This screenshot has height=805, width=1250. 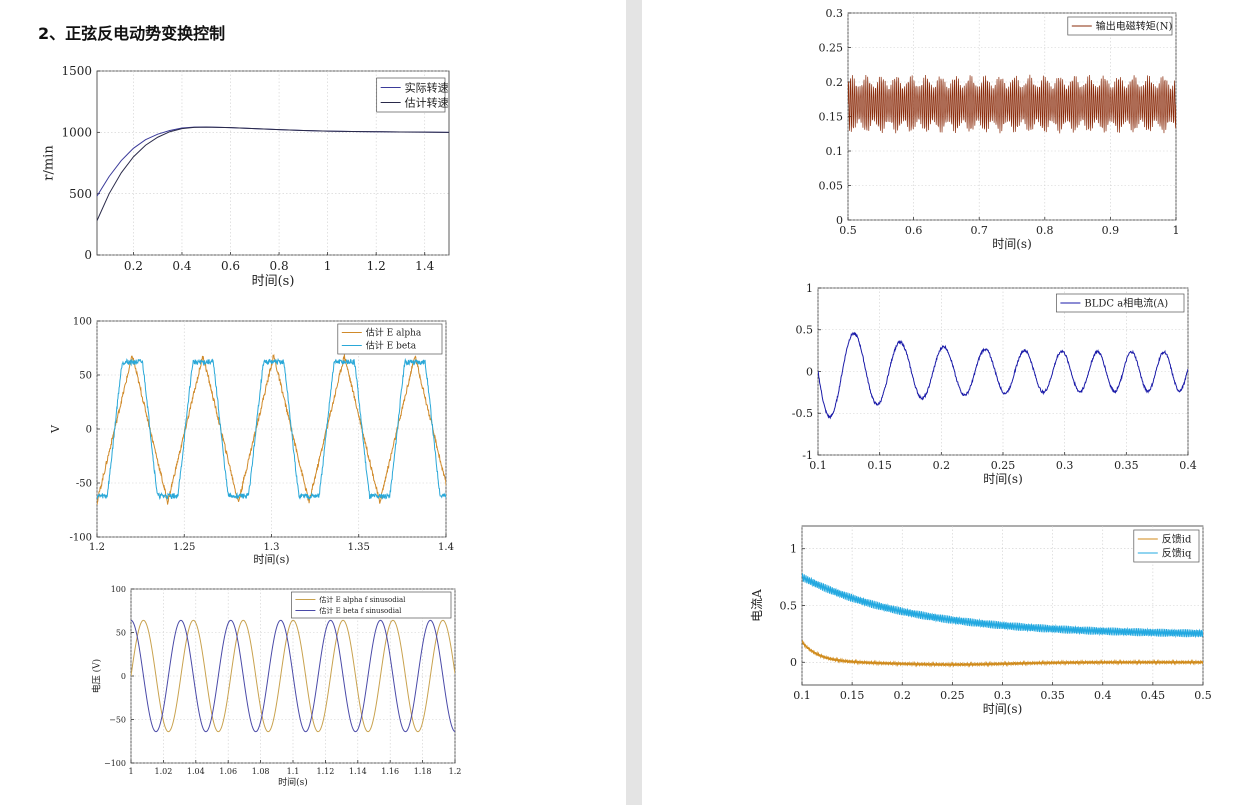 I want to click on x-tick-label: 1.04, so click(x=196, y=771).